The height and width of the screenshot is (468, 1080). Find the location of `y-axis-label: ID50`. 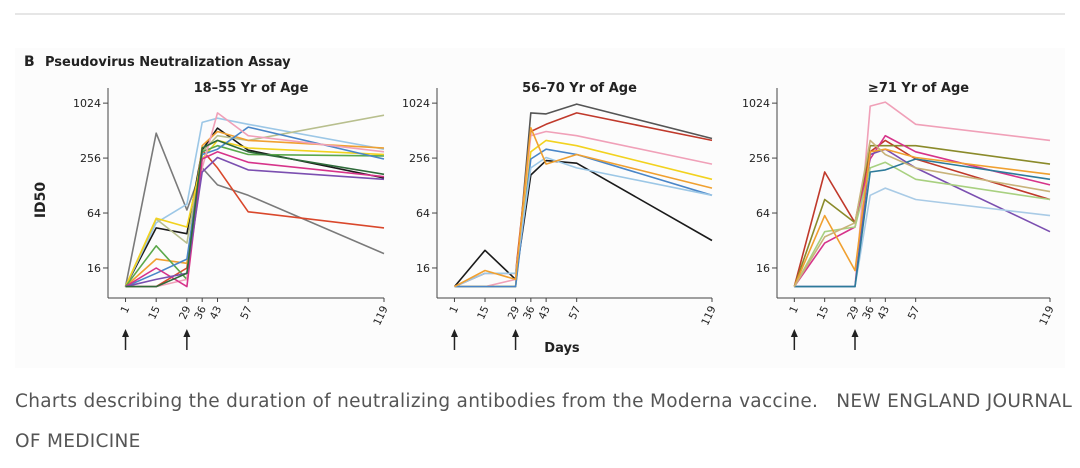

y-axis-label: ID50 is located at coordinates (41, 200).